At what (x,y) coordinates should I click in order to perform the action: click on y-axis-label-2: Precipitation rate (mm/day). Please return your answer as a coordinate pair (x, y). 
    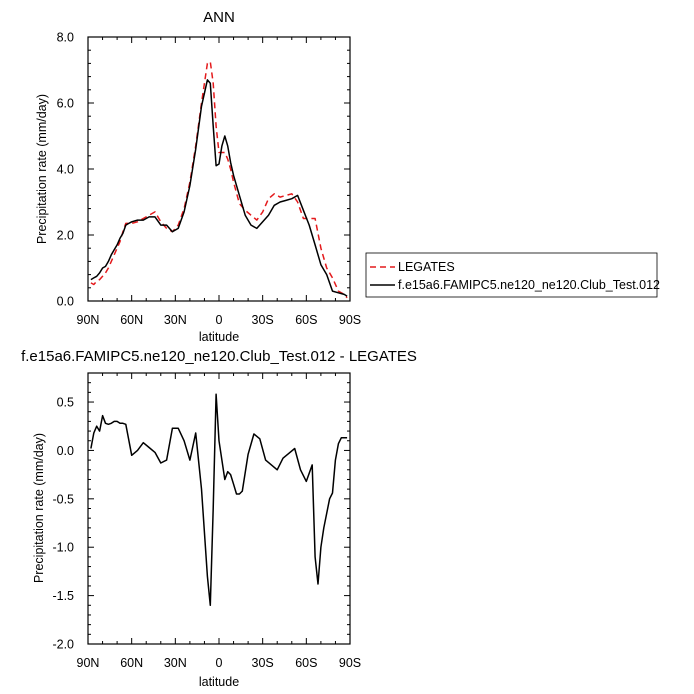
    Looking at the image, I should click on (39, 508).